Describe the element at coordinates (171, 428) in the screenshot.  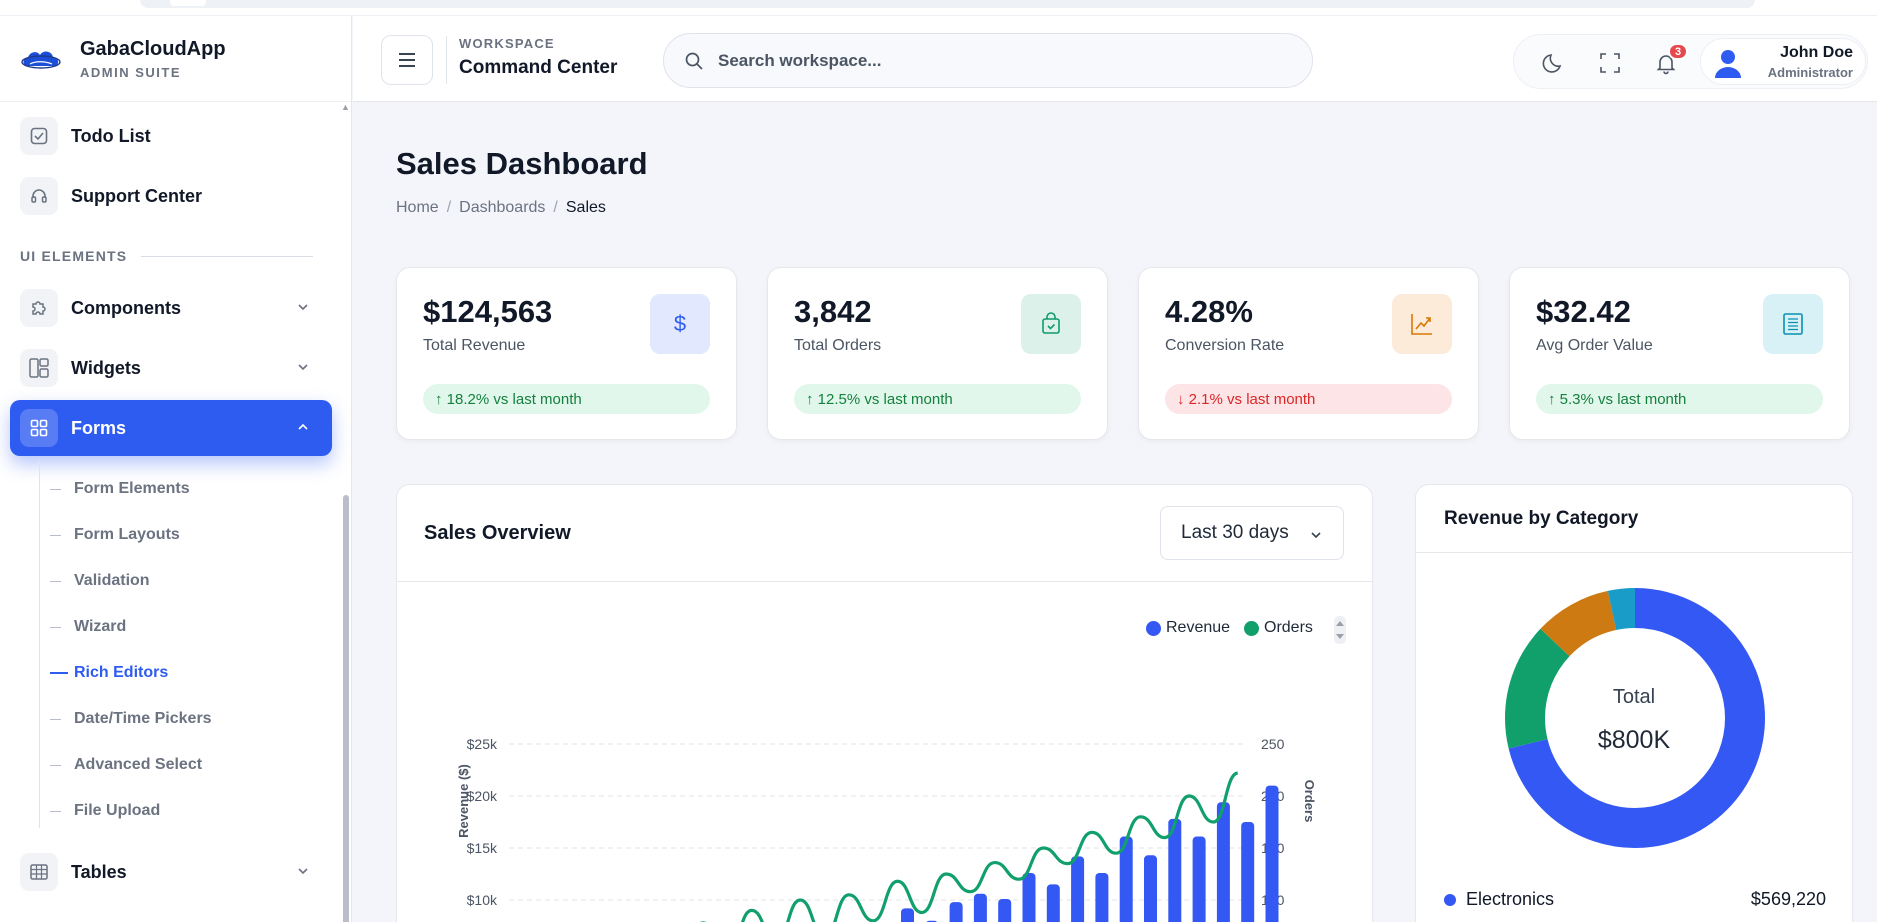
I see `sidebar-item-forms: Forms` at that location.